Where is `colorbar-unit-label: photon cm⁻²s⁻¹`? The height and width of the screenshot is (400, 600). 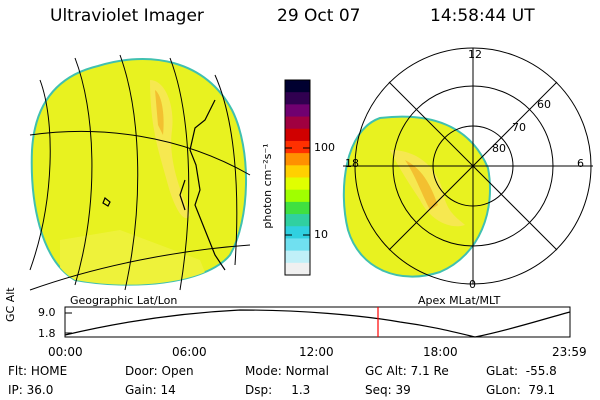
colorbar-unit-label: photon cm⁻²s⁻¹ is located at coordinates (267, 186).